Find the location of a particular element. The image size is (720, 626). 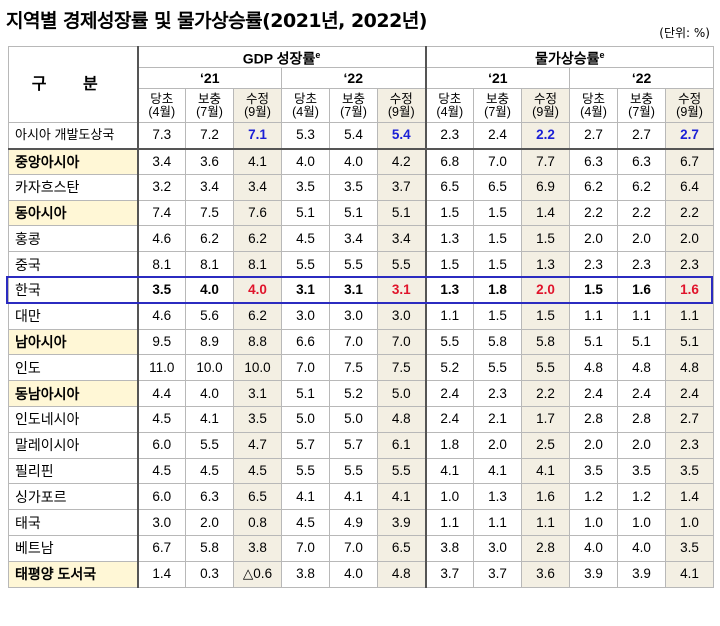

cell-value: 3.7 is located at coordinates (401, 187).